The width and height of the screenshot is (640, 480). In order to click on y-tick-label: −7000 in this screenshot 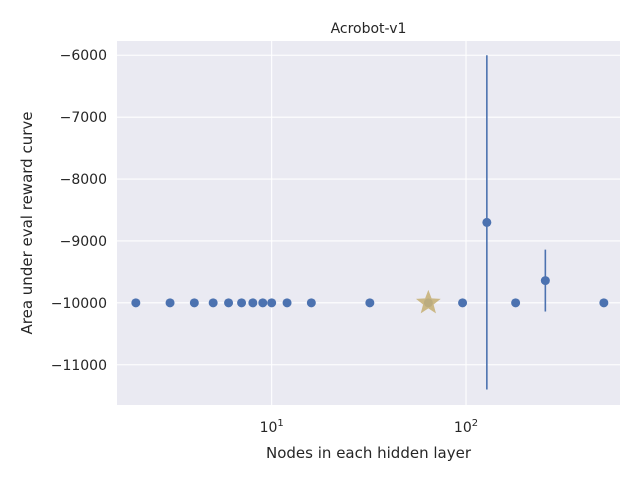, I will do `click(83, 118)`.